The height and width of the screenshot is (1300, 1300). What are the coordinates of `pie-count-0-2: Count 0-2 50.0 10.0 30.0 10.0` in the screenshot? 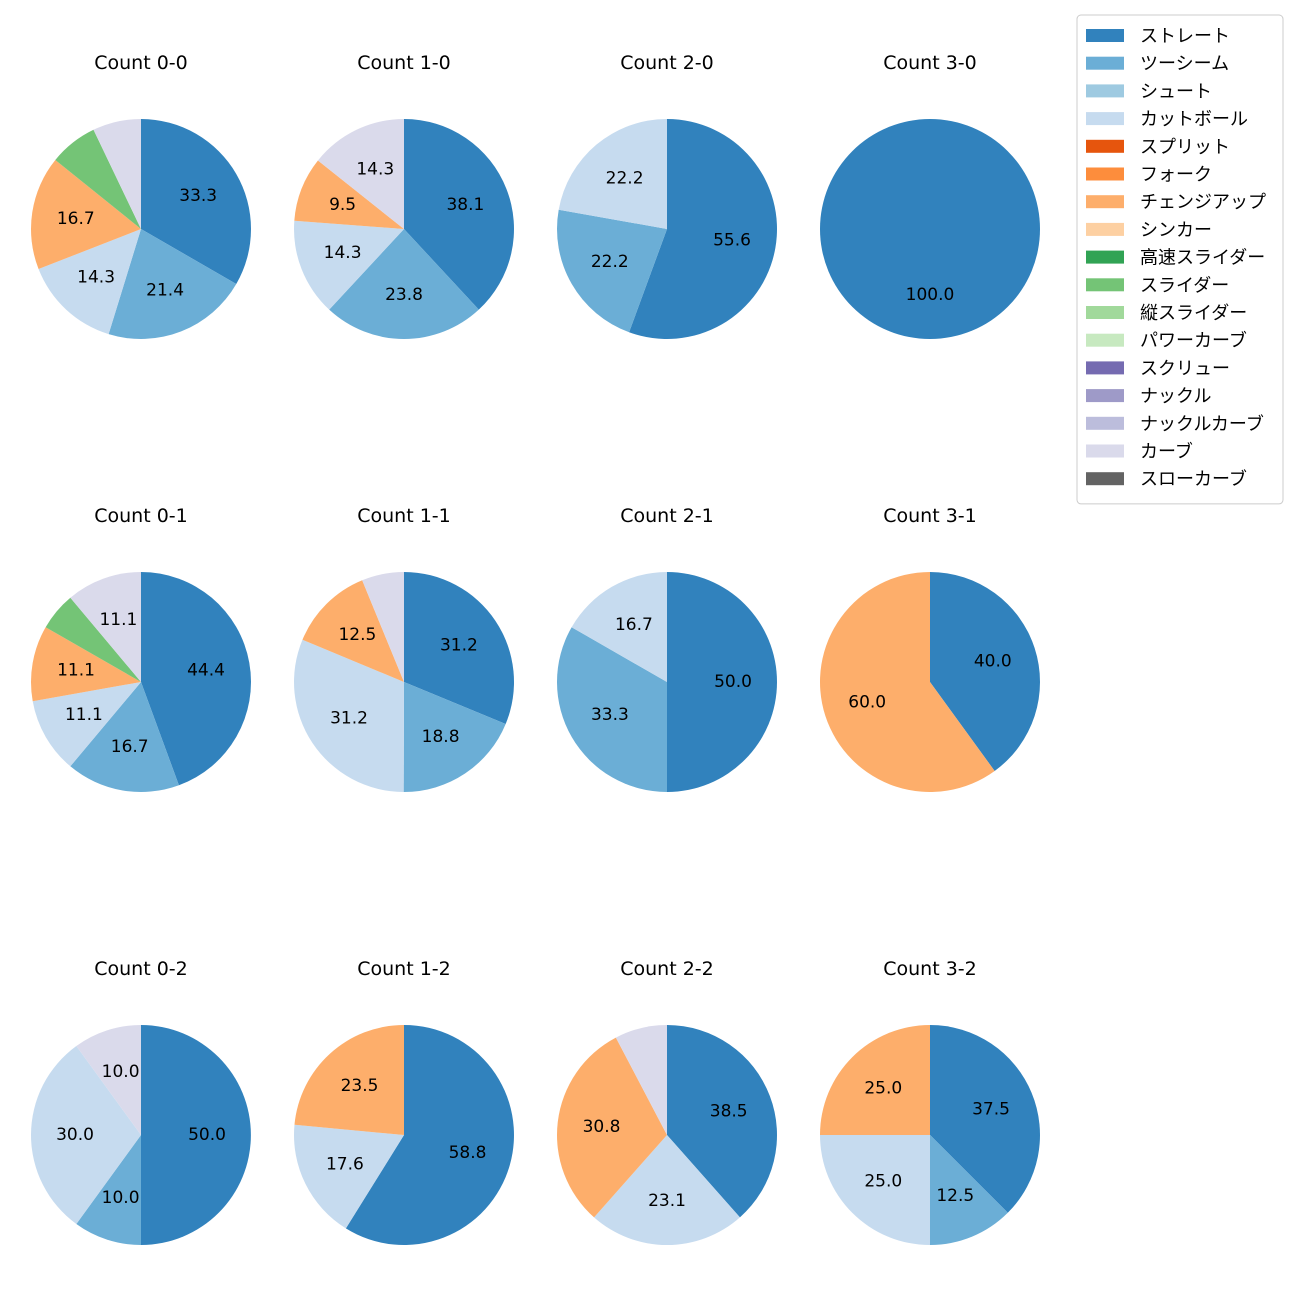 It's located at (140, 1101).